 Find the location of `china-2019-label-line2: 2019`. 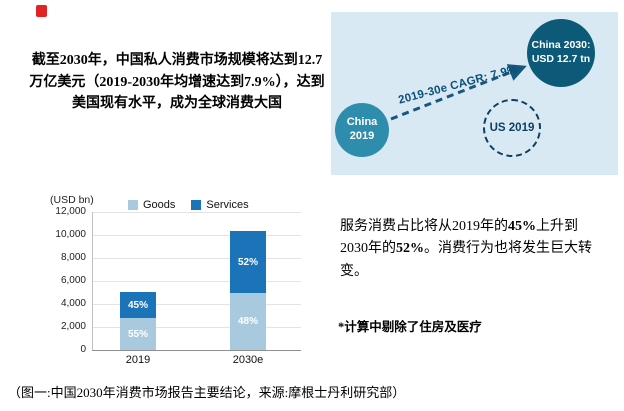

china-2019-label-line2: 2019 is located at coordinates (362, 136).